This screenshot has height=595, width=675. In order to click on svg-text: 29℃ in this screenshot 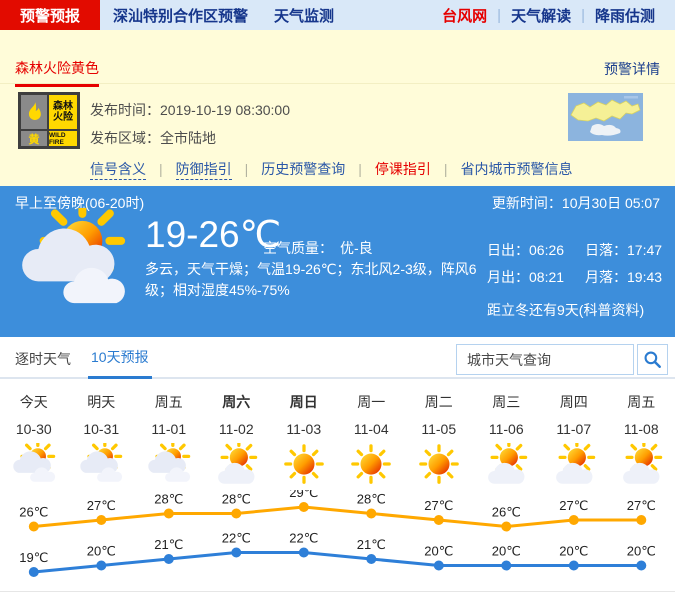, I will do `click(303, 495)`.